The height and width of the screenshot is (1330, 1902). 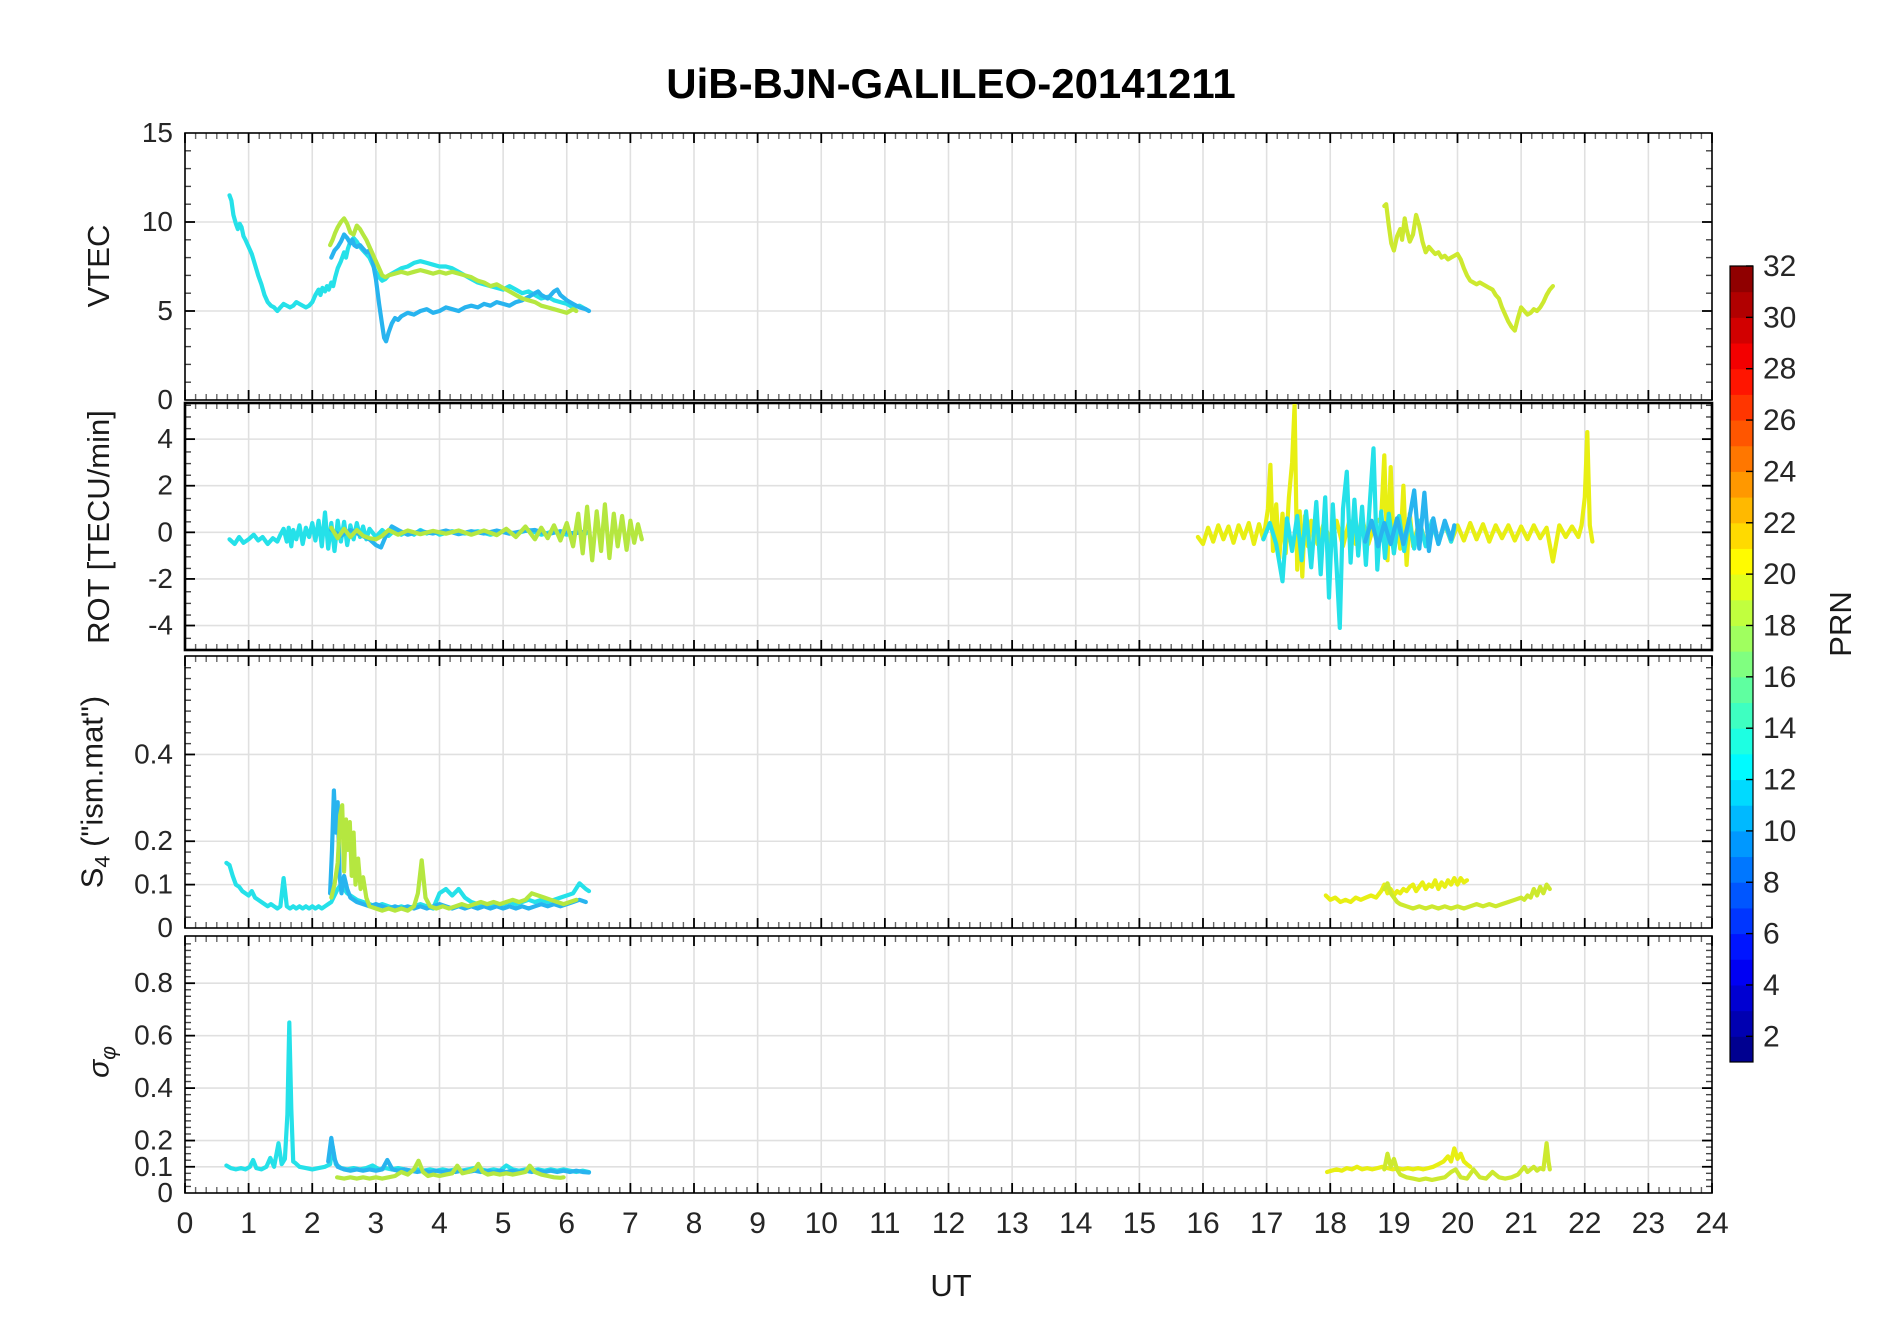 I want to click on xtick-label: 0, so click(x=185, y=1223).